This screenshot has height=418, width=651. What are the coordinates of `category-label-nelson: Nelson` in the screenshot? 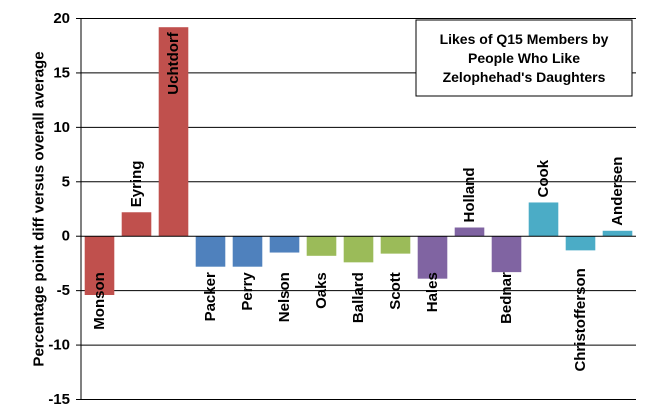 It's located at (284, 297).